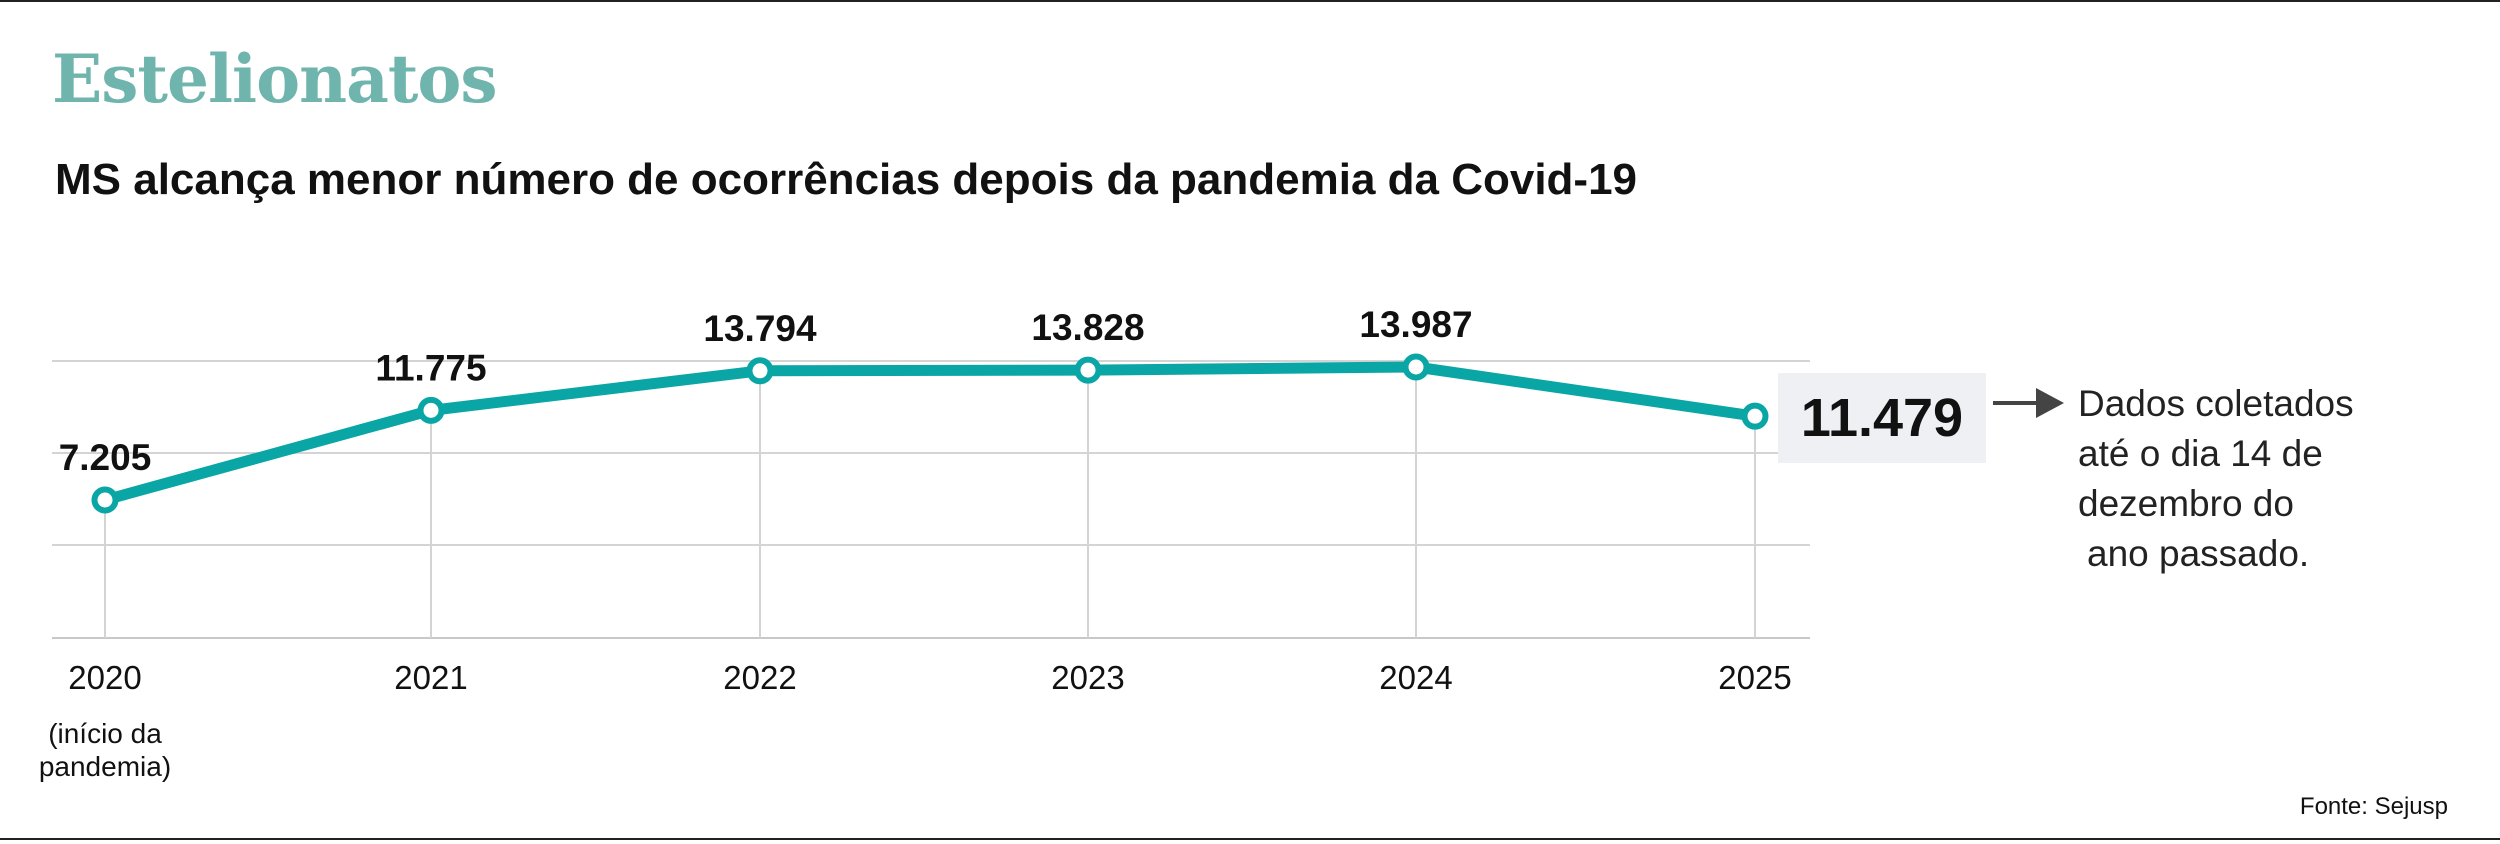 The width and height of the screenshot is (2500, 844). Describe the element at coordinates (105, 733) in the screenshot. I see `x-tick-label: (início da` at that location.